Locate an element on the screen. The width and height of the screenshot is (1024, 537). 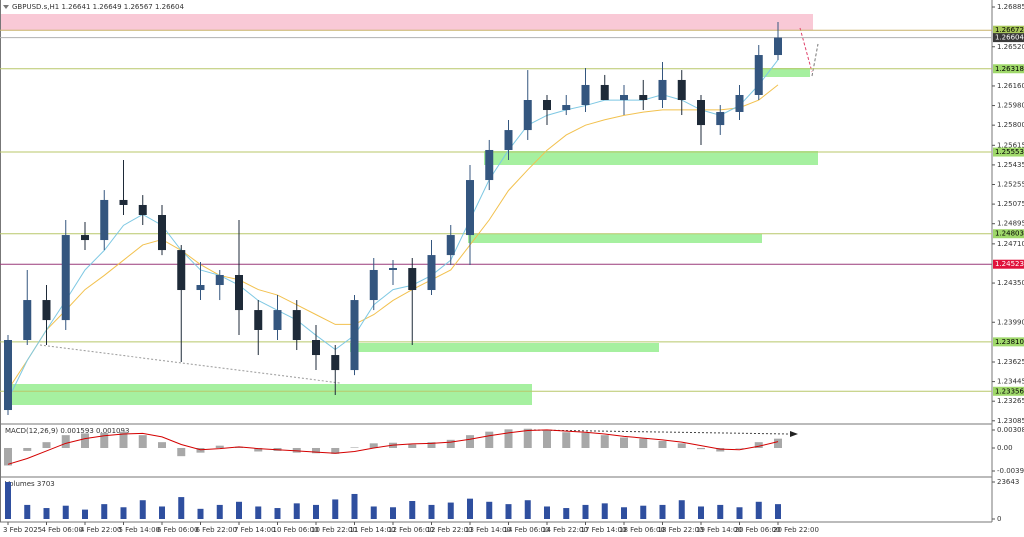
price-box-label: 1.24523 is located at coordinates (1009, 264).